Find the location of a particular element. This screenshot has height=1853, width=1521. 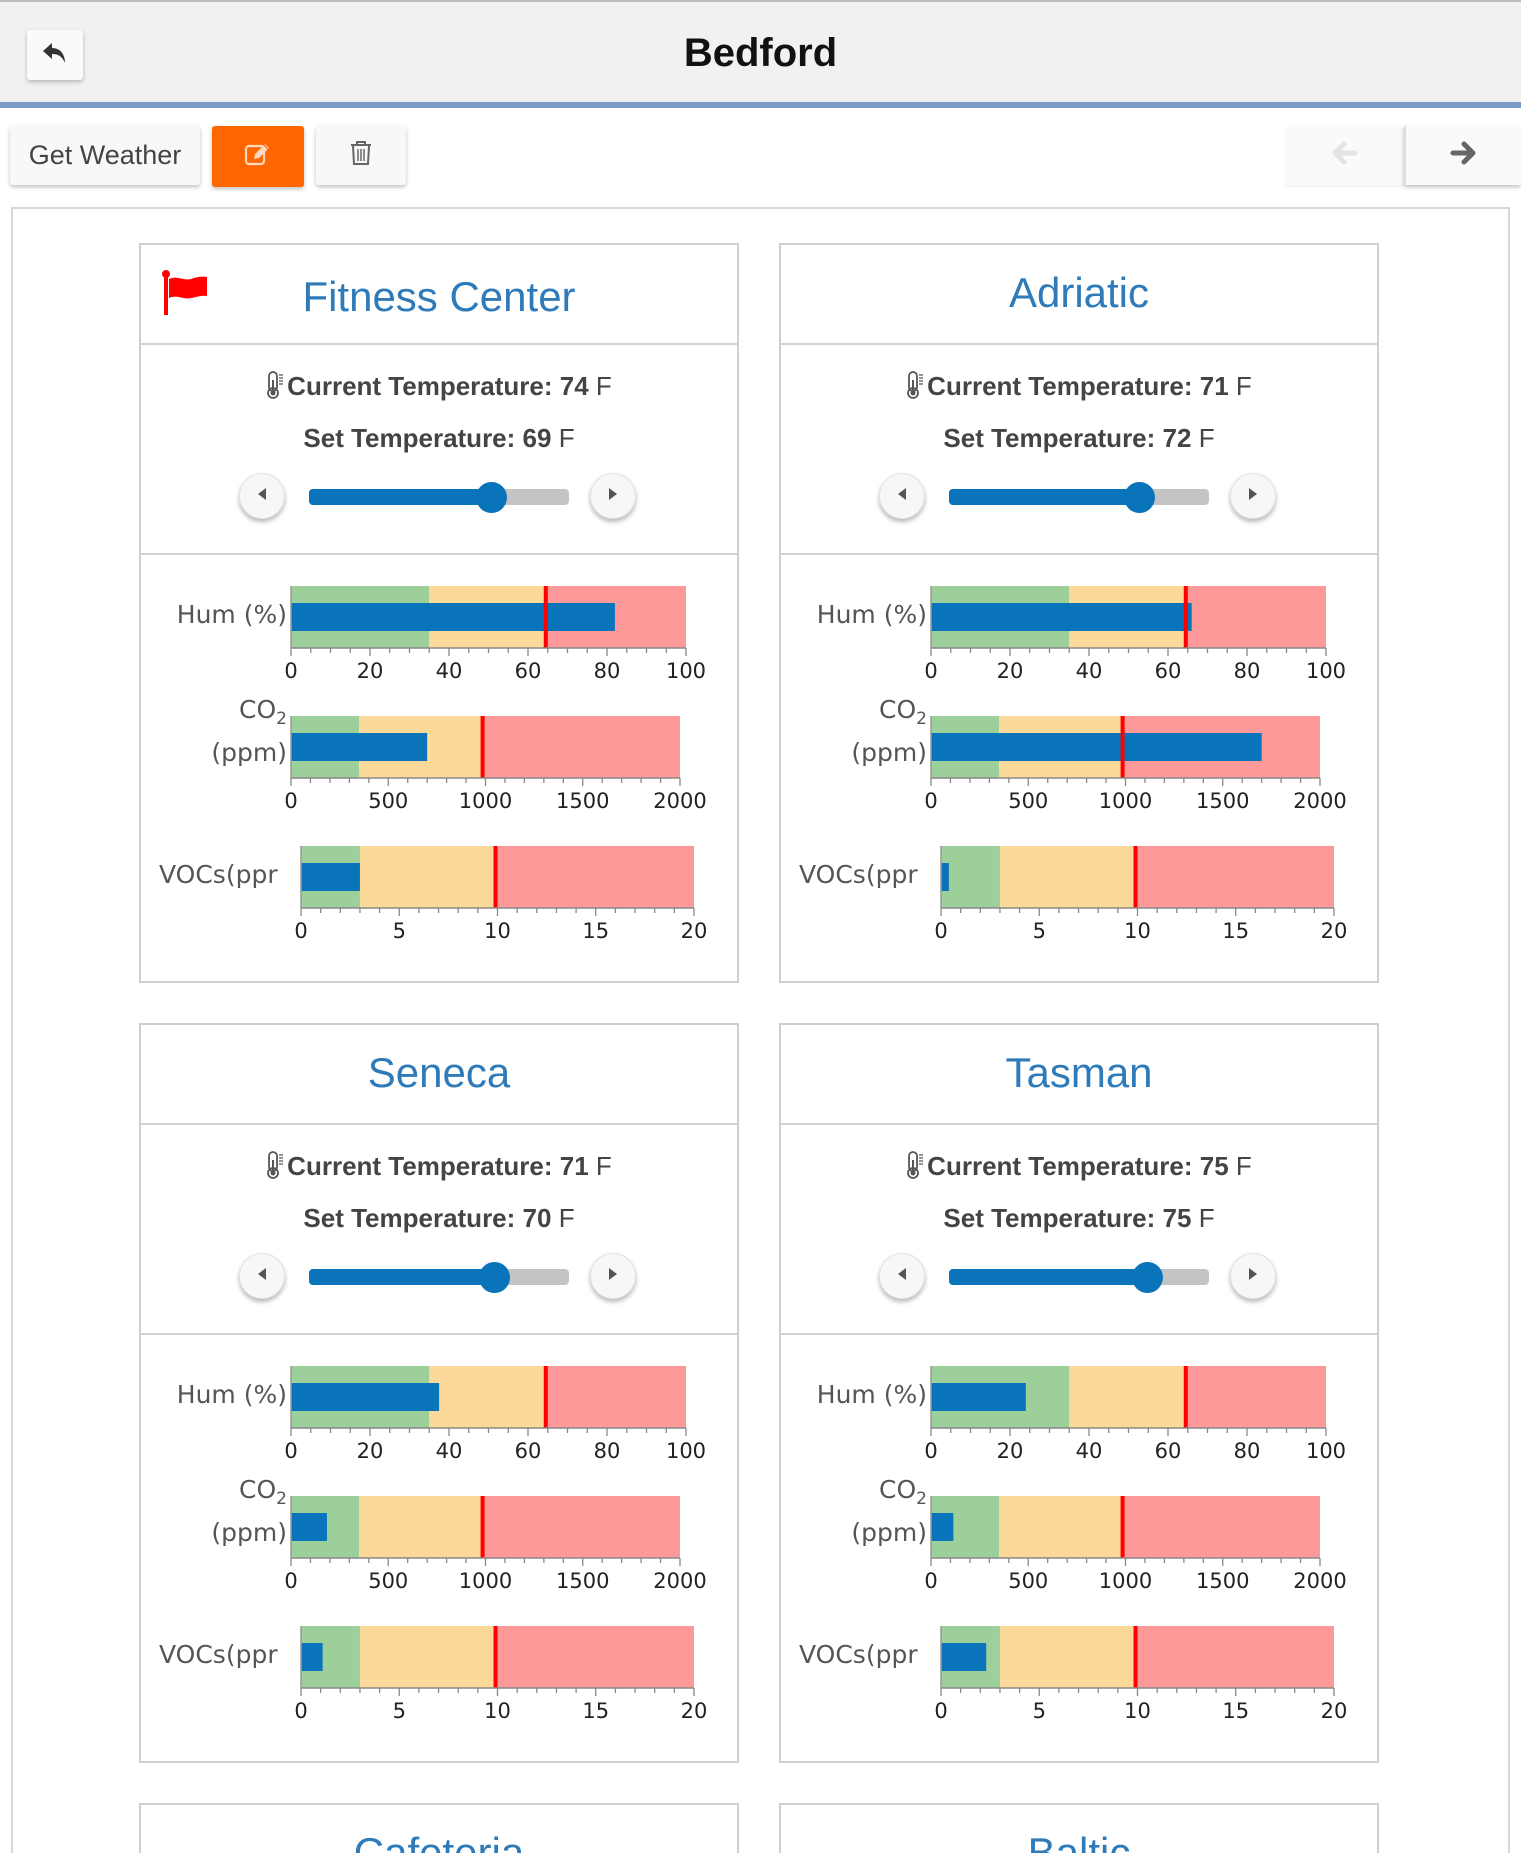

header-divider is located at coordinates (760, 105).